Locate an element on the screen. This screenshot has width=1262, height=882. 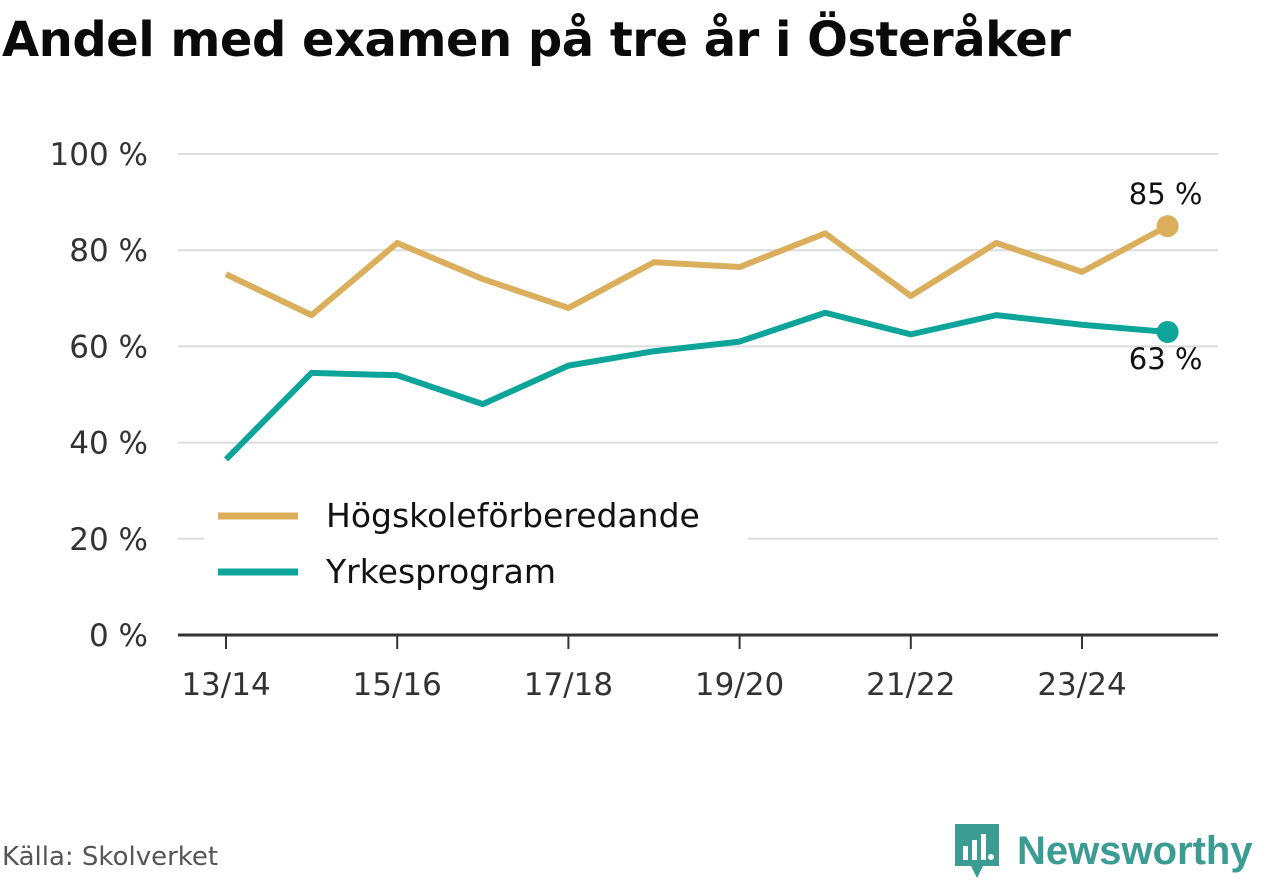
end-value-label: 63 % is located at coordinates (1166, 359).